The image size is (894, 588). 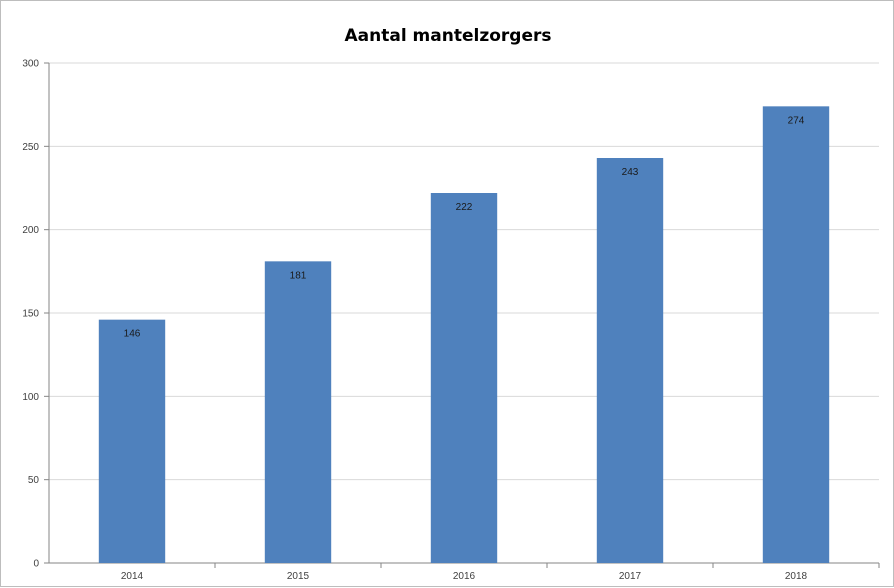 What do you see at coordinates (30, 147) in the screenshot?
I see `y-tick-label: 250` at bounding box center [30, 147].